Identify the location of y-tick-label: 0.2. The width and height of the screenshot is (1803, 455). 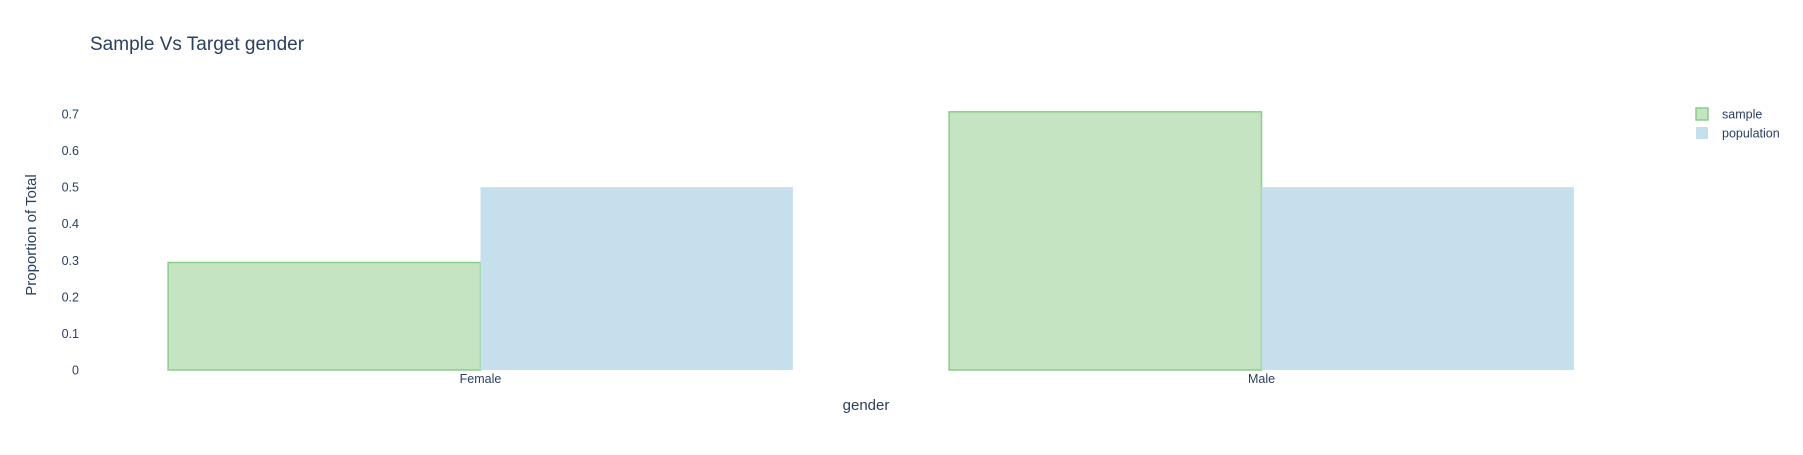
(70, 297).